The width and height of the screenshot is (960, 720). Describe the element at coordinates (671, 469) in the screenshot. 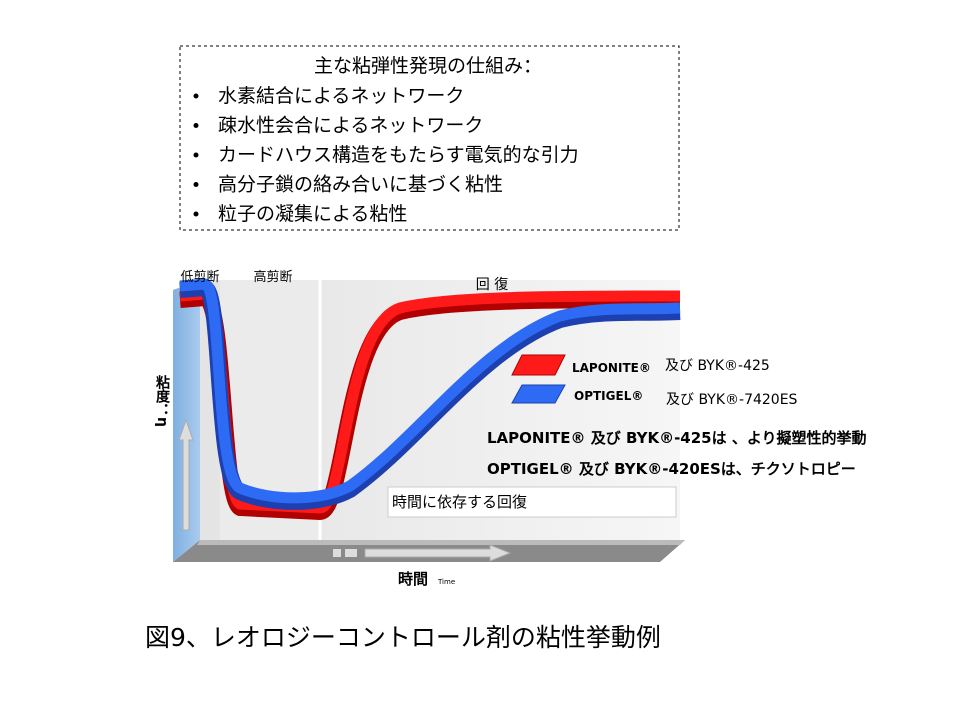

I see `note: OPTIGEL® 及び BYK®-420ESは、チクソトロピー` at that location.